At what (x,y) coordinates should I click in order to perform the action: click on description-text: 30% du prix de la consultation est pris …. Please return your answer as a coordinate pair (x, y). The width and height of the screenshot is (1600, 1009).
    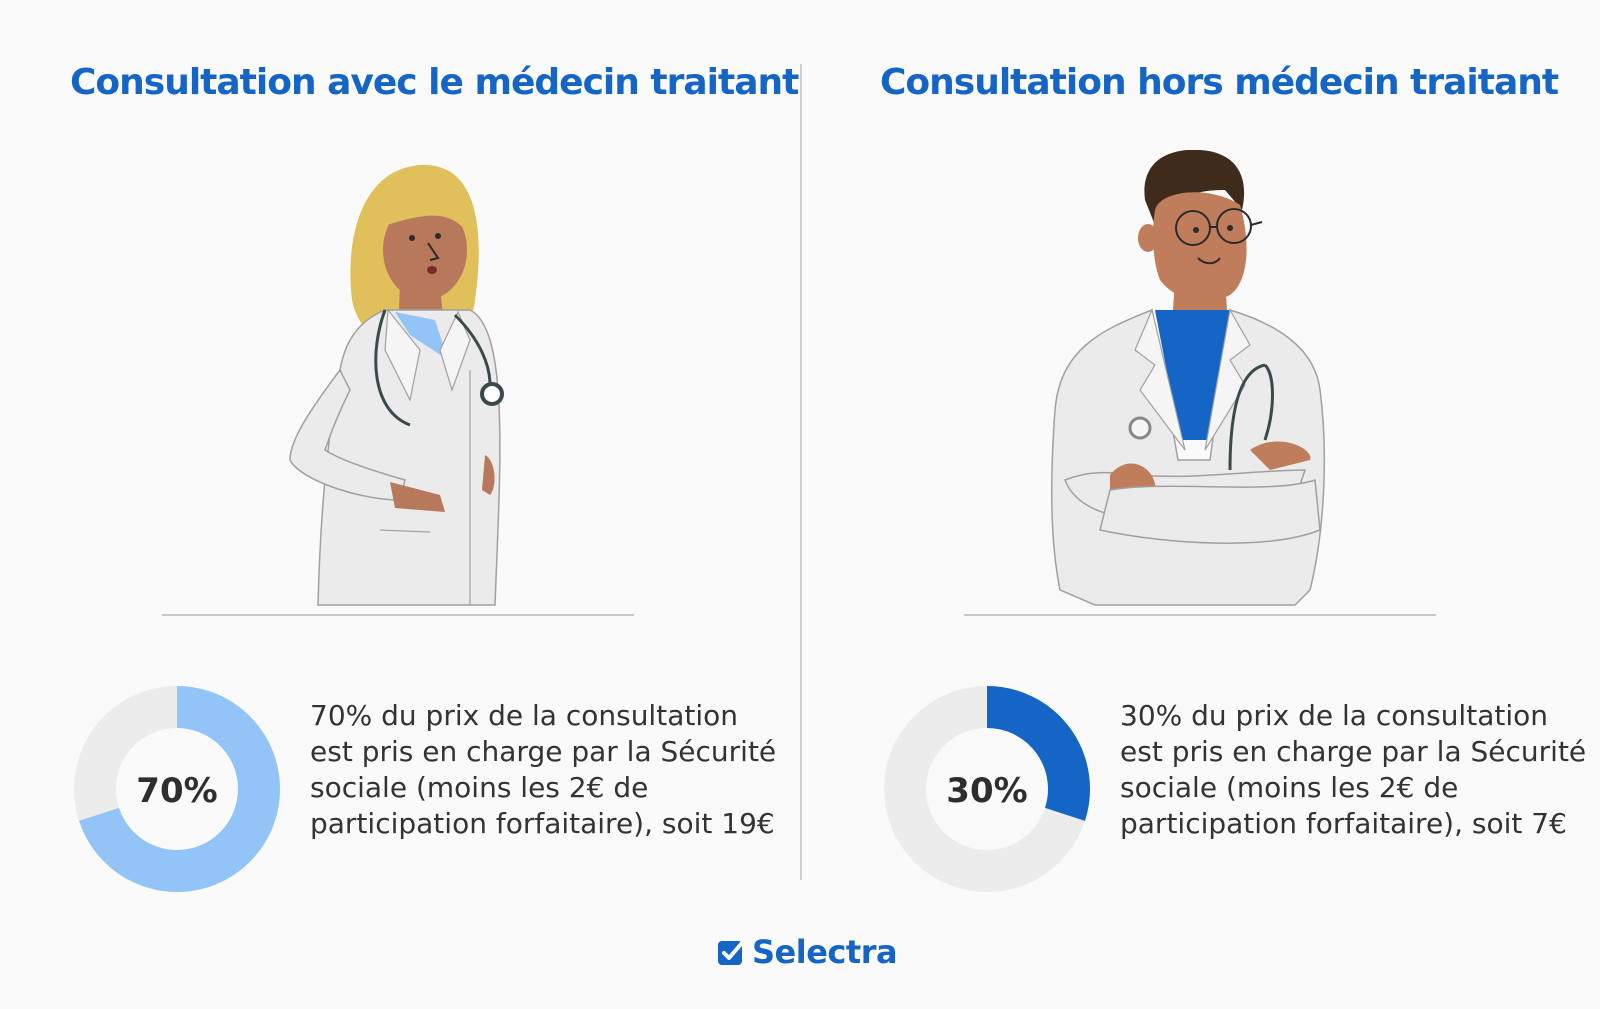
    Looking at the image, I should click on (1353, 769).